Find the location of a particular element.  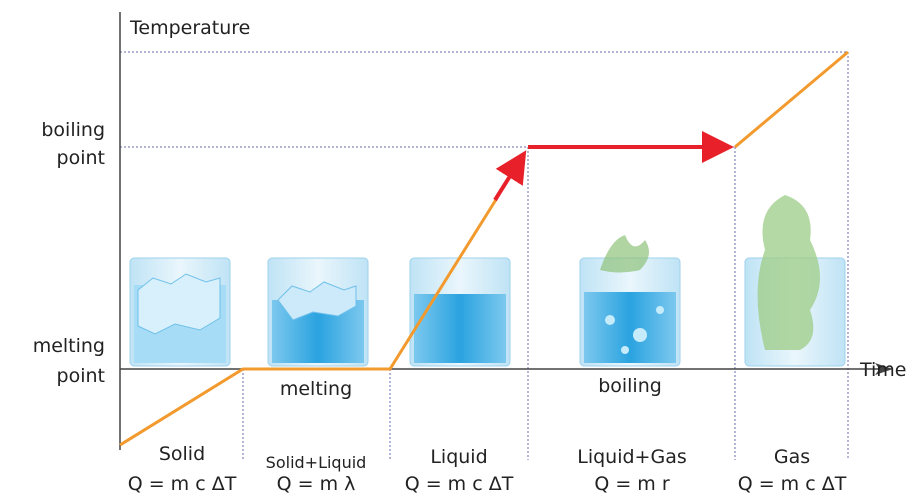

phase-name: Solid is located at coordinates (182, 454).